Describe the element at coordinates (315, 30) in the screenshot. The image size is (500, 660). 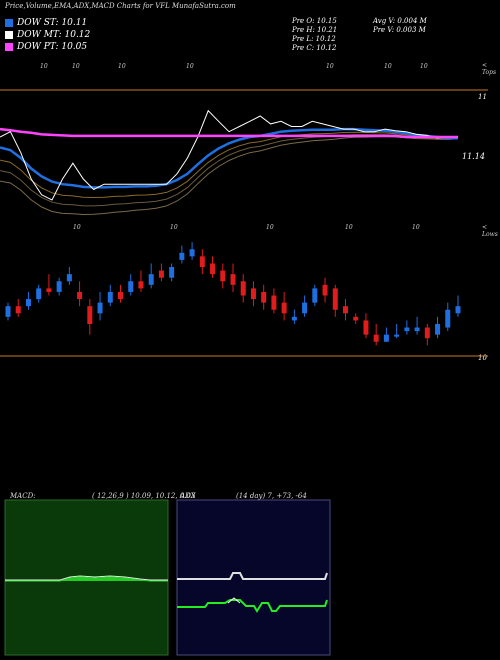
I see `prev-high: Pre H: 10.21` at that location.